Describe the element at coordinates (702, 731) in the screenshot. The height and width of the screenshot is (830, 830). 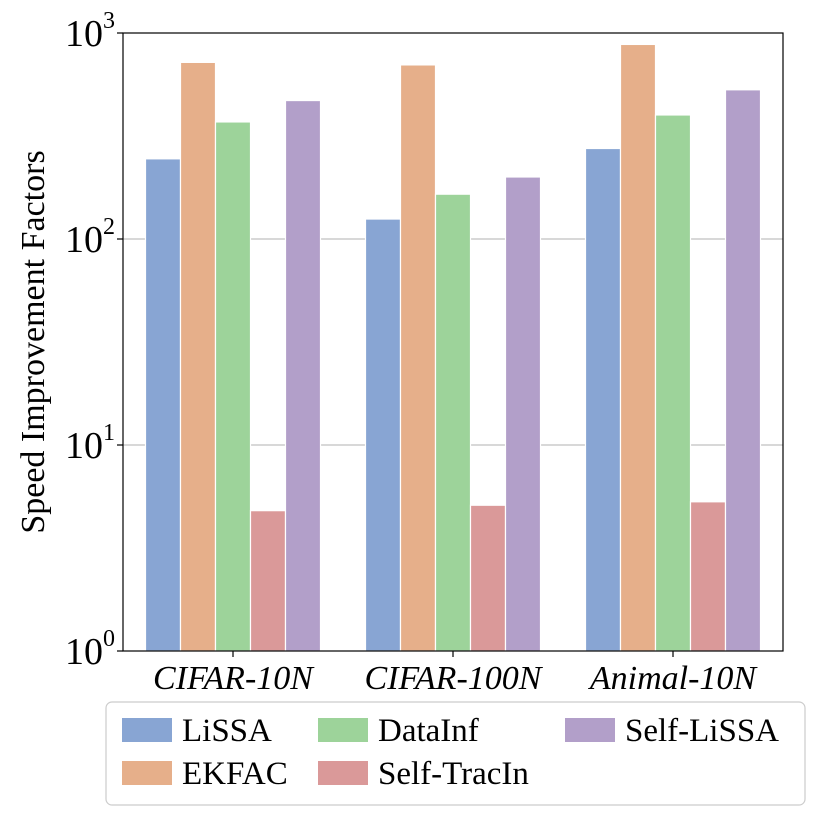
I see `legend-label: Self-LiSSA` at that location.